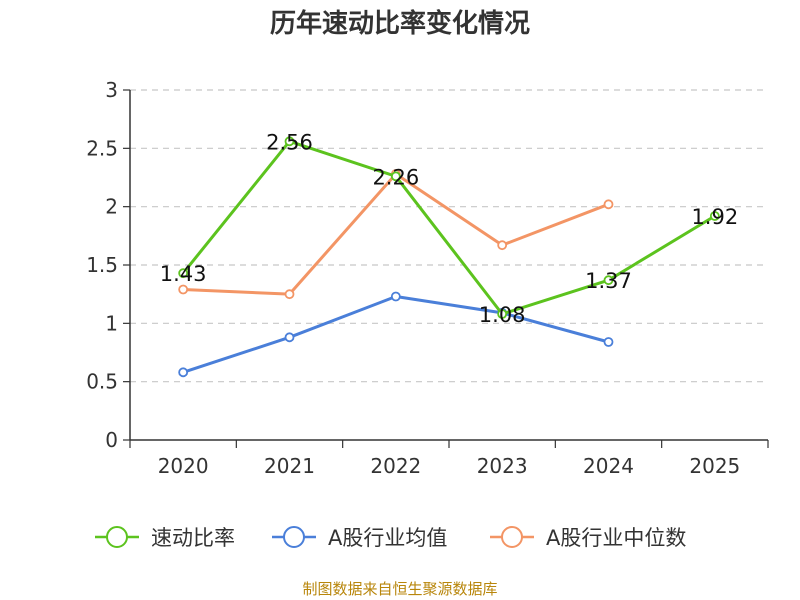 This screenshot has height=600, width=800. I want to click on data-label: 1.43, so click(183, 274).